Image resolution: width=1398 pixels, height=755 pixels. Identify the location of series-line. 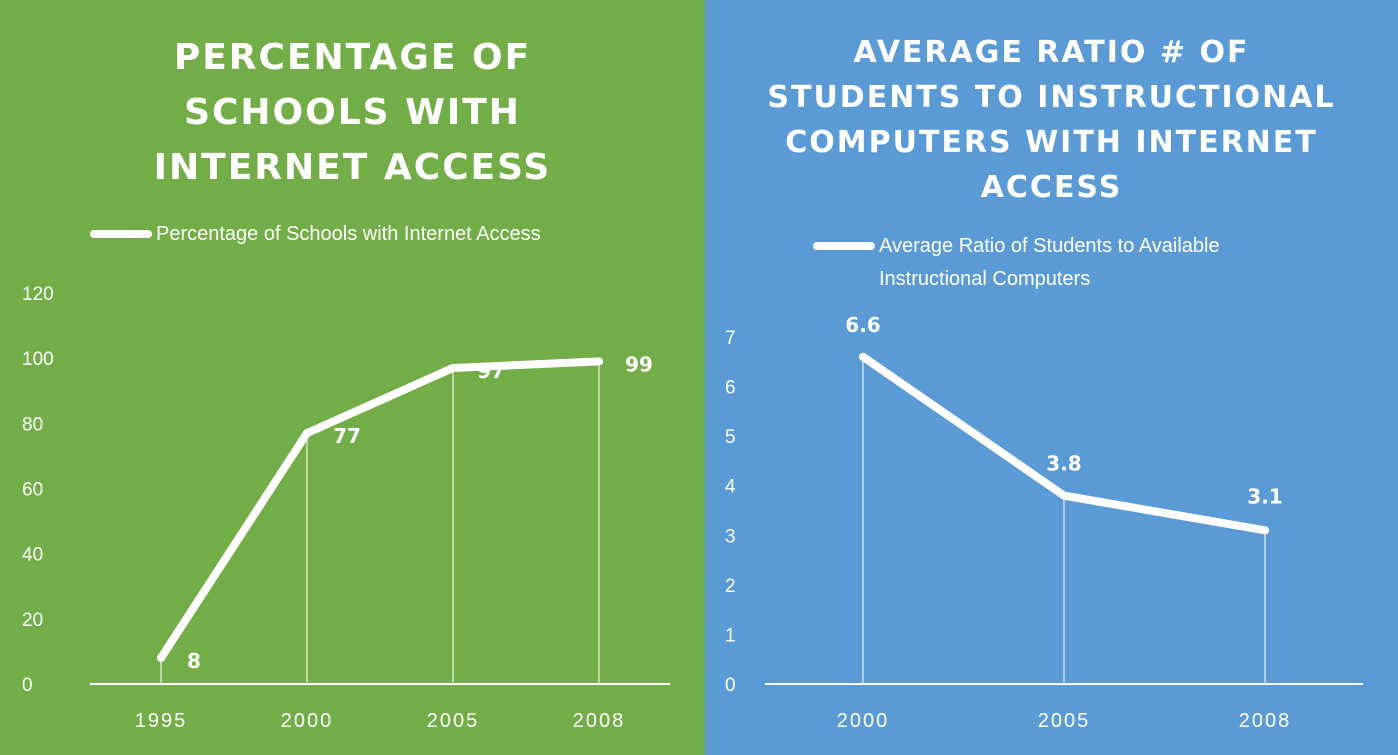
(380, 509).